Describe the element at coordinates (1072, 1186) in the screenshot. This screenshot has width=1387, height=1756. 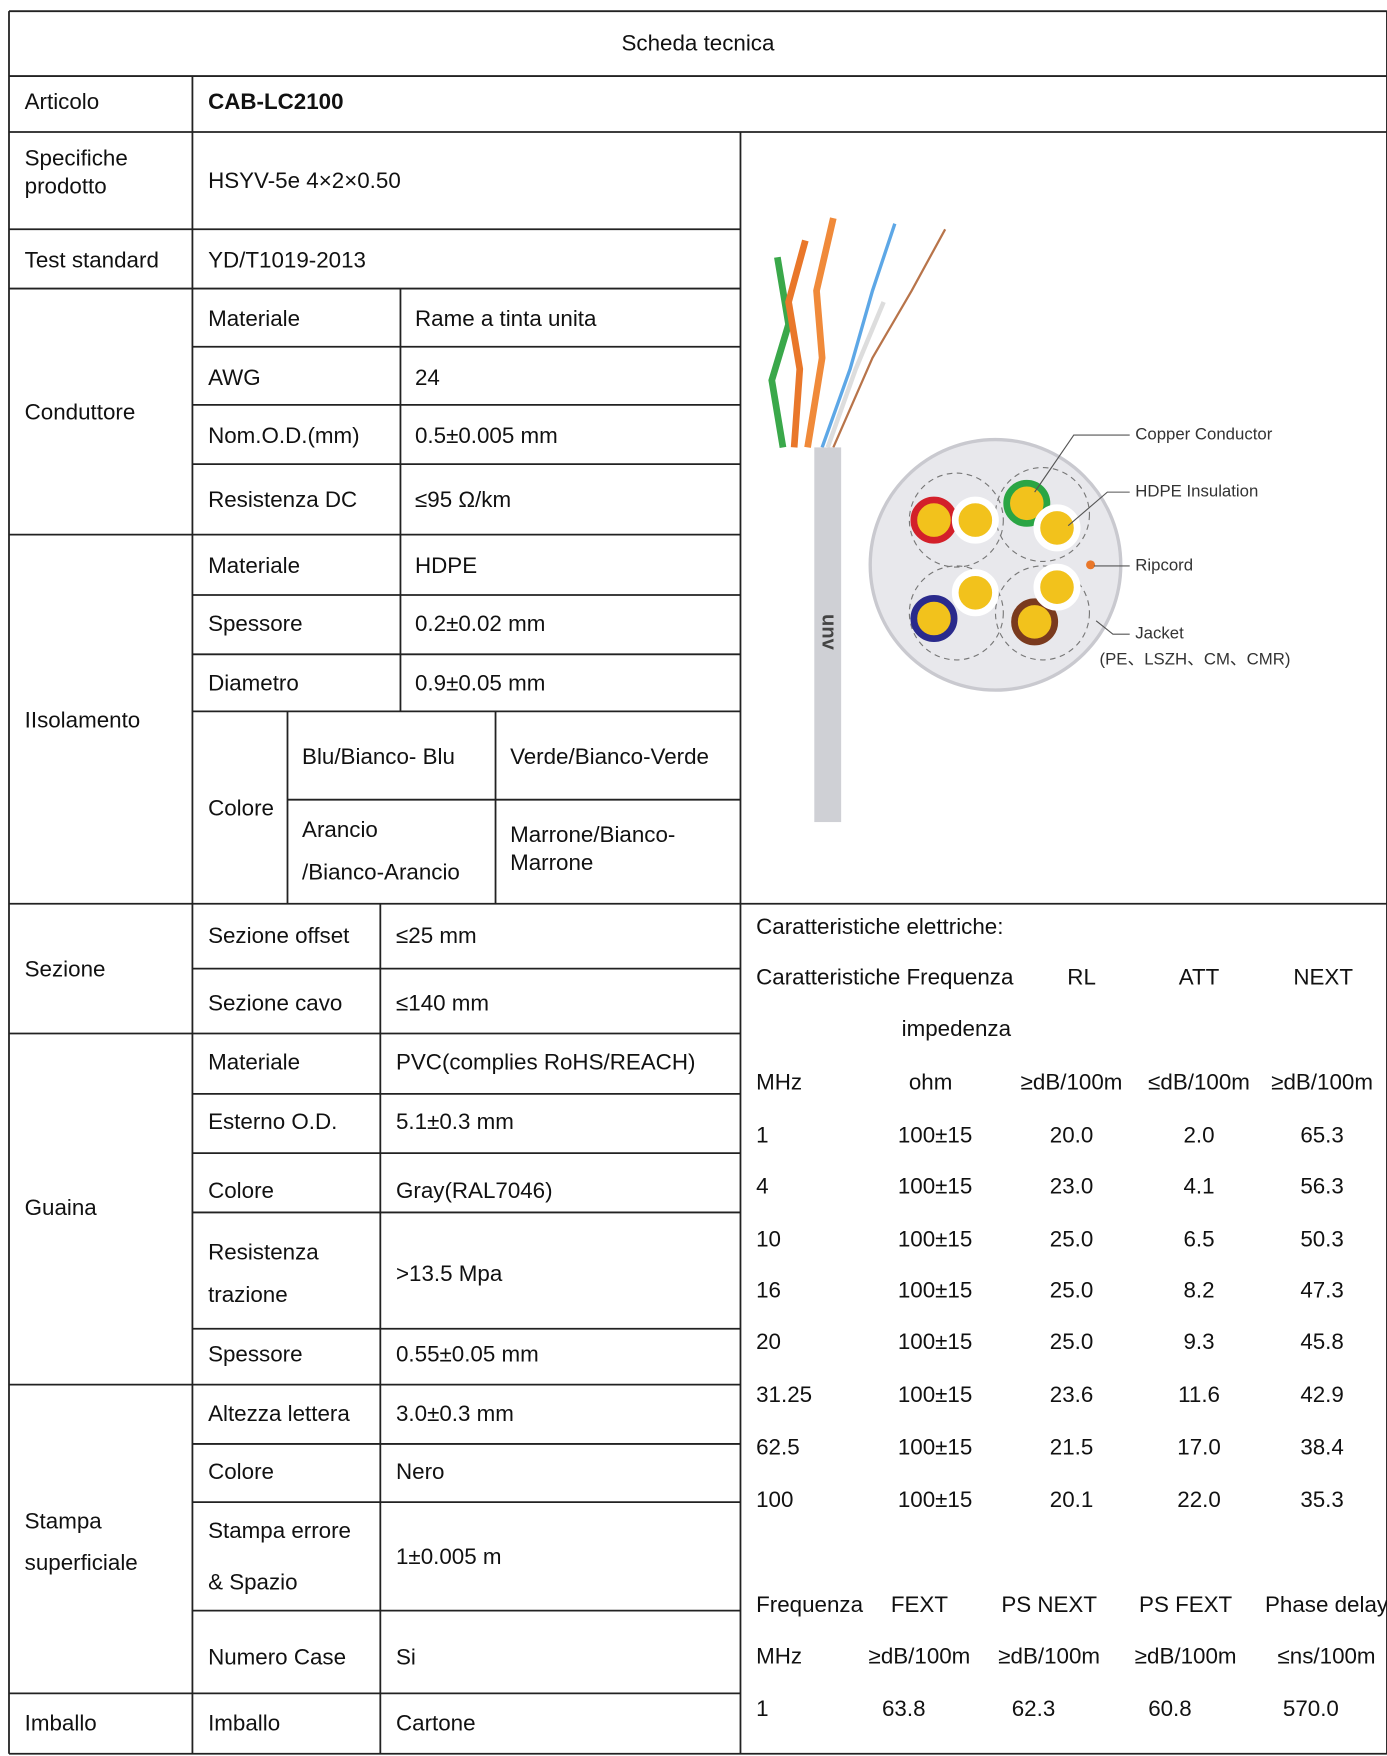
I see `cell-text: 23.0` at that location.